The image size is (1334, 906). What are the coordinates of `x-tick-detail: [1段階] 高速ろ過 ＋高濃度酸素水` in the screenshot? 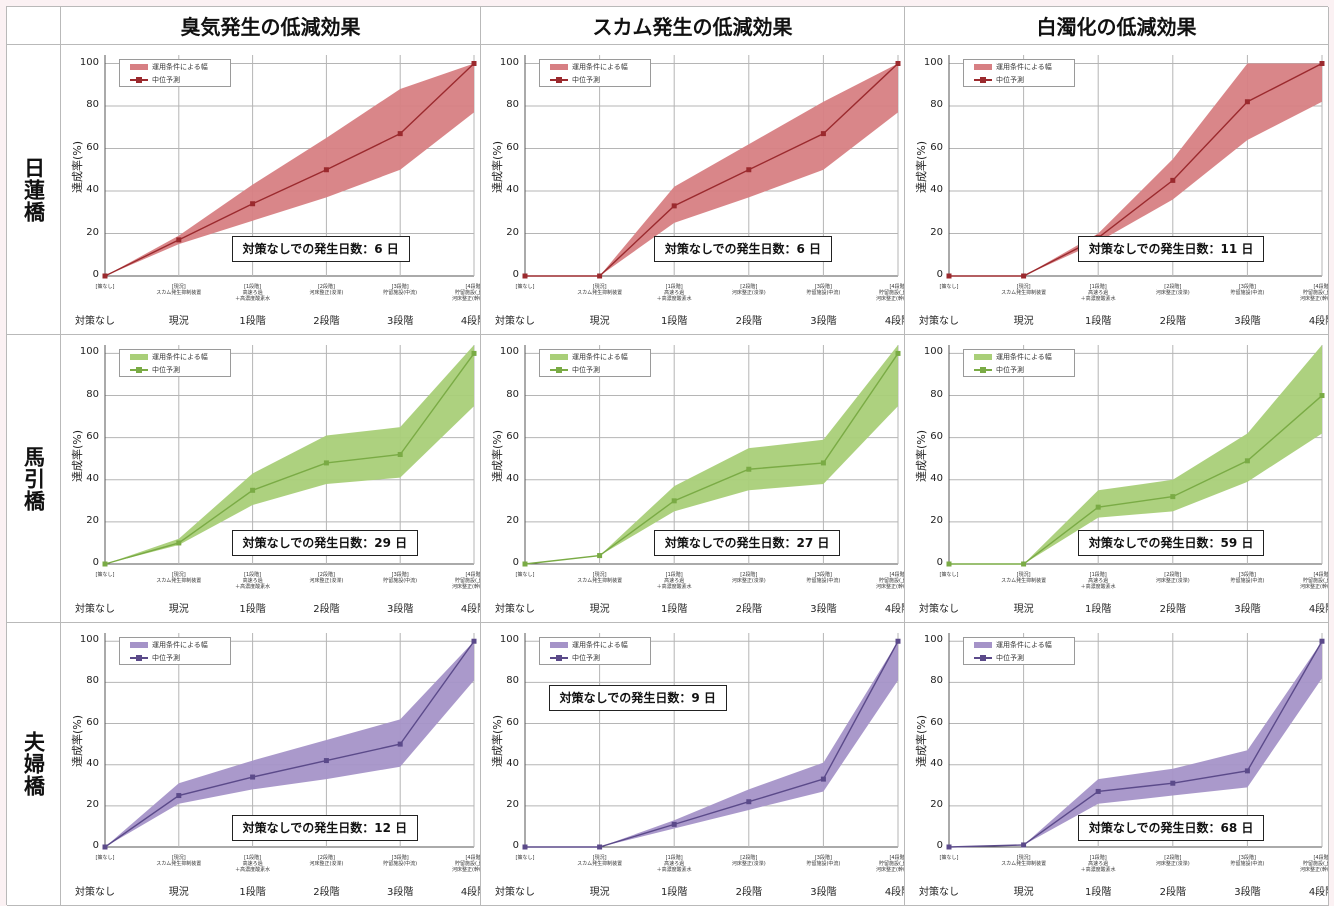 It's located at (674, 293).